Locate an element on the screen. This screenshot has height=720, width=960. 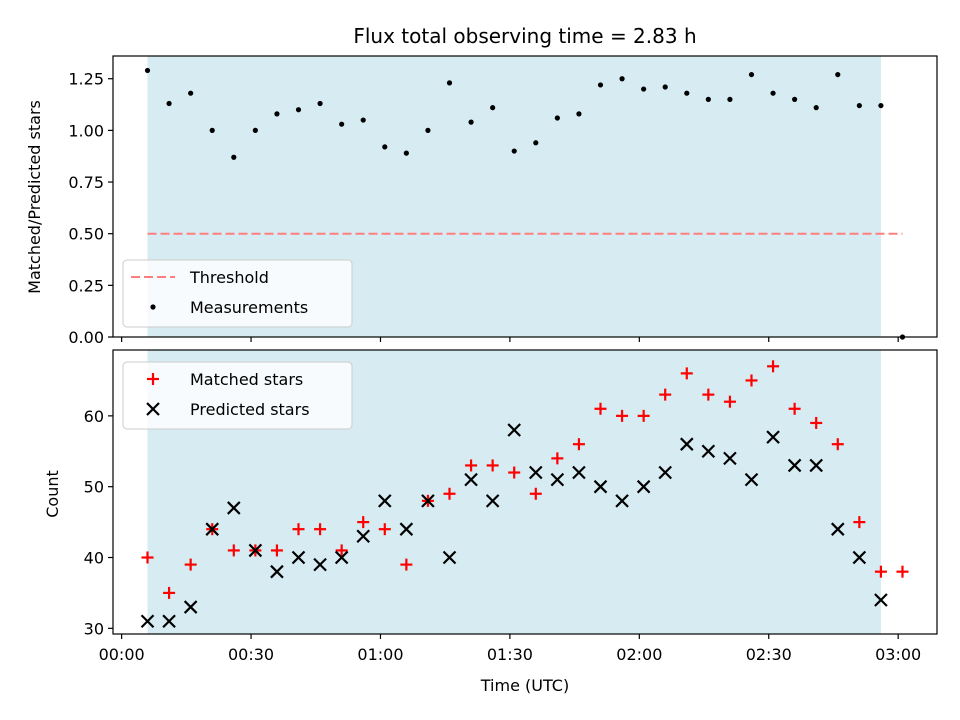
chart-title: Flux total observing time = 2.83 h is located at coordinates (524, 36).